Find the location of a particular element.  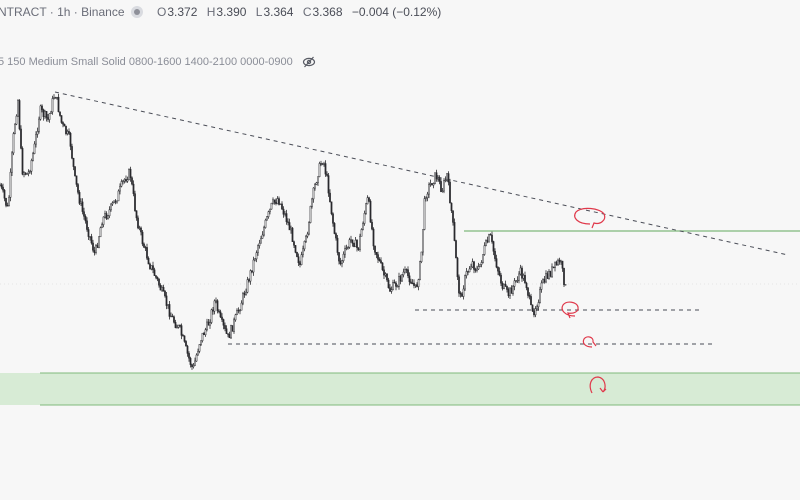

eye-off-icon is located at coordinates (309, 62).